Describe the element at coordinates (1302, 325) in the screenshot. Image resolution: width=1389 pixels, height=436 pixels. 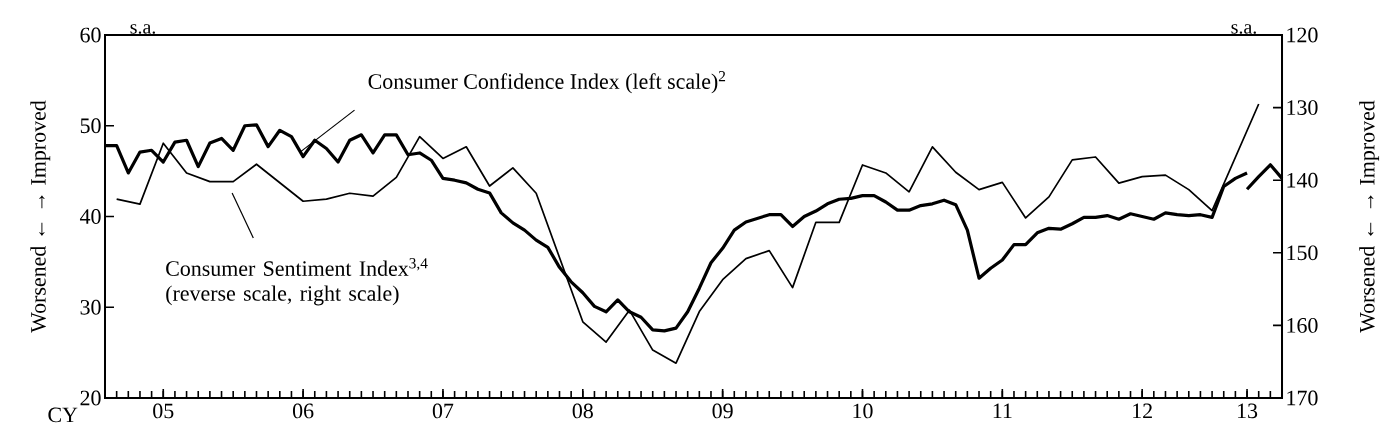
I see `y2-tick-label: 160` at that location.